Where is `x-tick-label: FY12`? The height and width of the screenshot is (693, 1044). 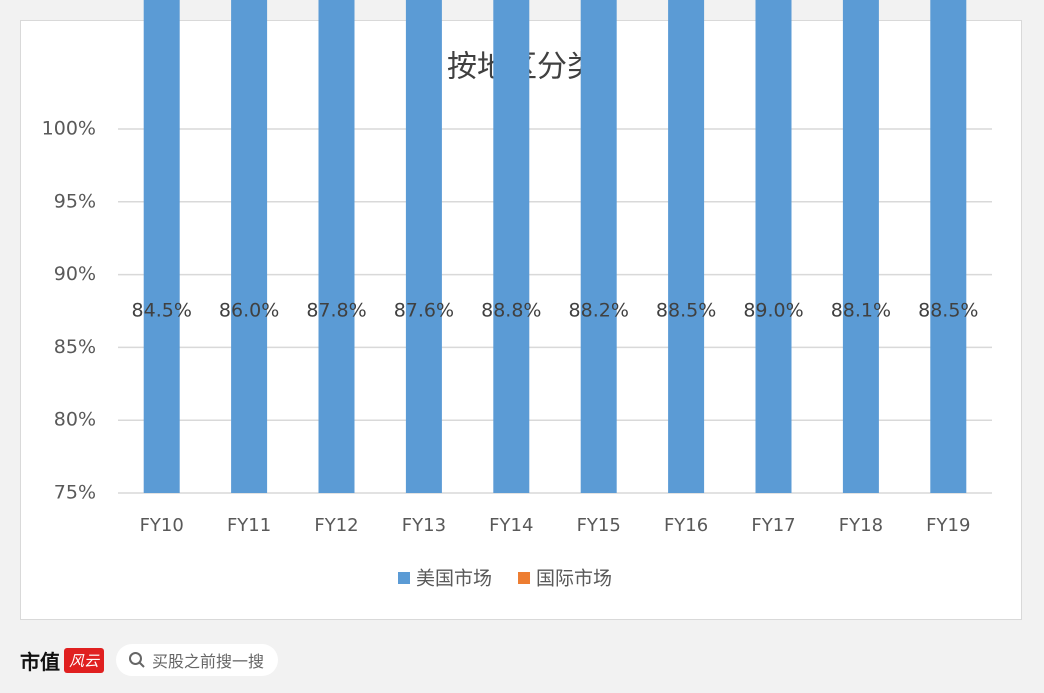 x-tick-label: FY12 is located at coordinates (336, 525).